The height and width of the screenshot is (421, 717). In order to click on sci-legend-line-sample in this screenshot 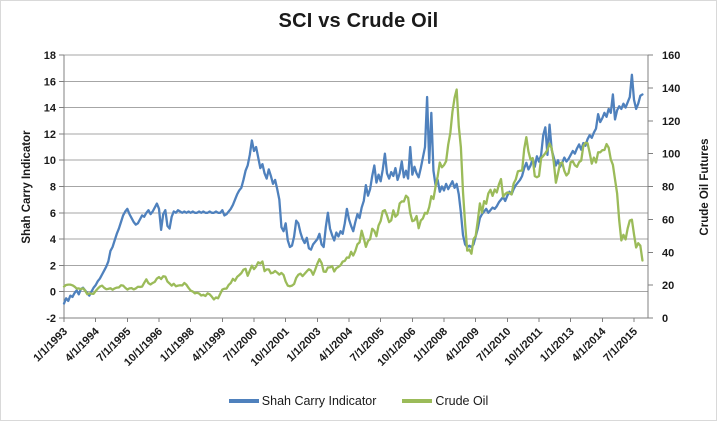, I will do `click(243, 401)`.